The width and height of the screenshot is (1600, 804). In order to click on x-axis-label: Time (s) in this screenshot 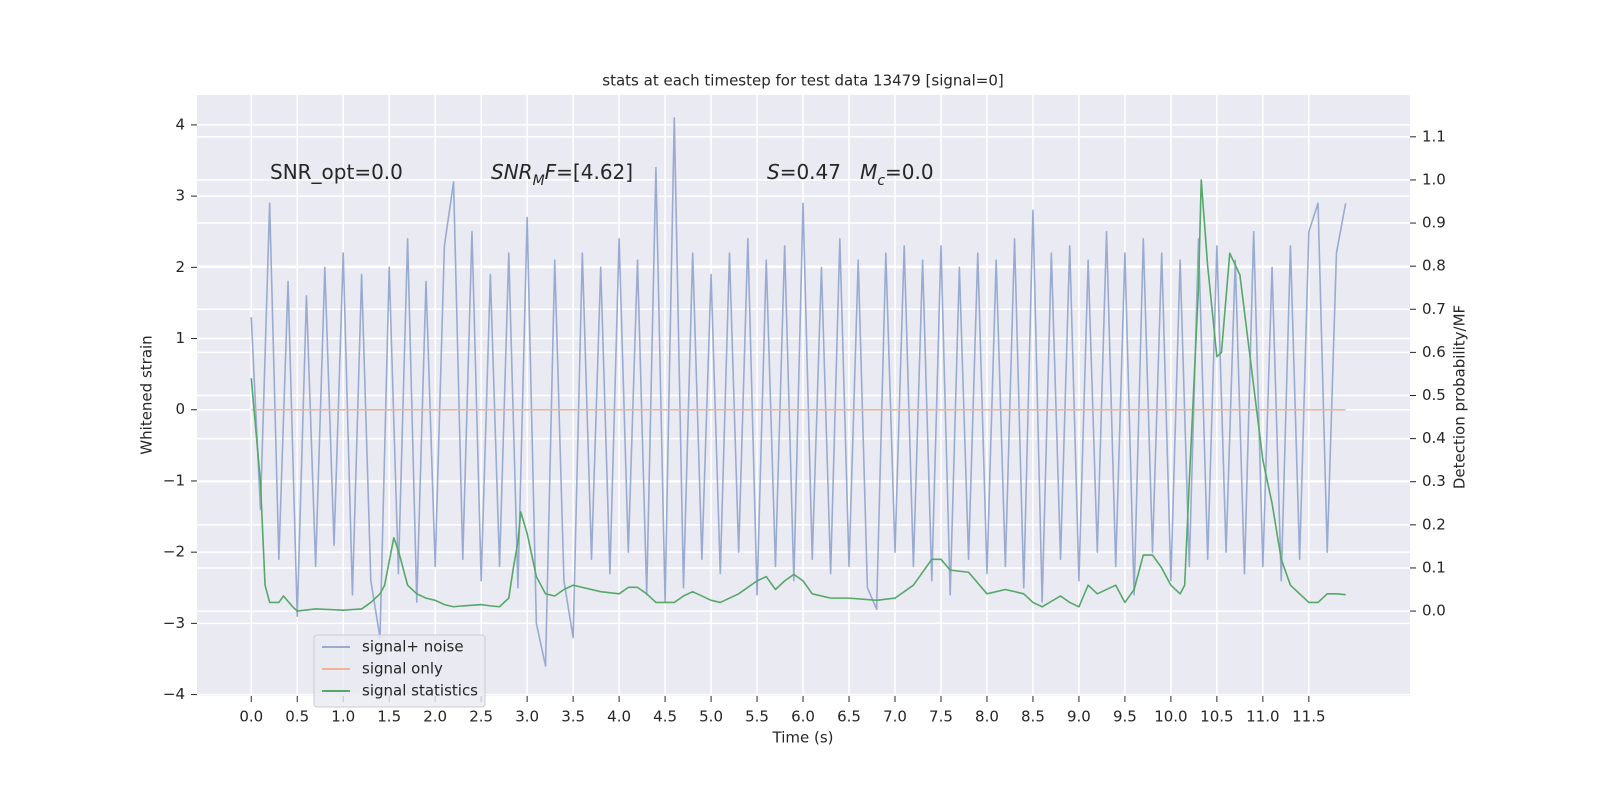, I will do `click(803, 738)`.